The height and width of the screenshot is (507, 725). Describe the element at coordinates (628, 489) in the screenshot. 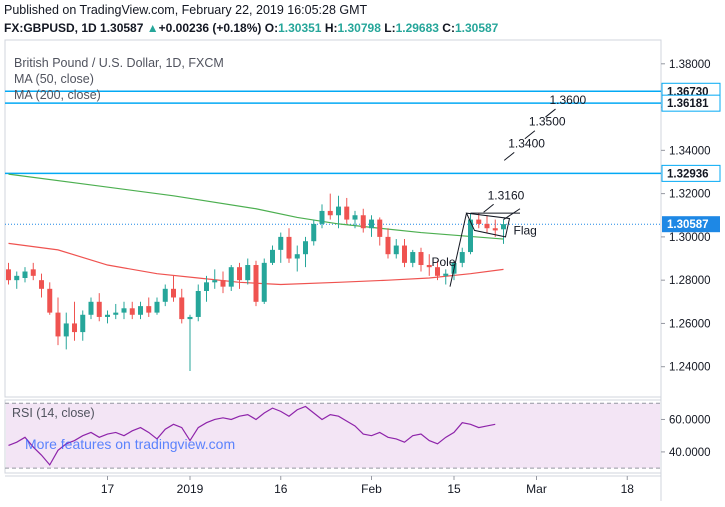

I see `x-tick-label: 18` at that location.